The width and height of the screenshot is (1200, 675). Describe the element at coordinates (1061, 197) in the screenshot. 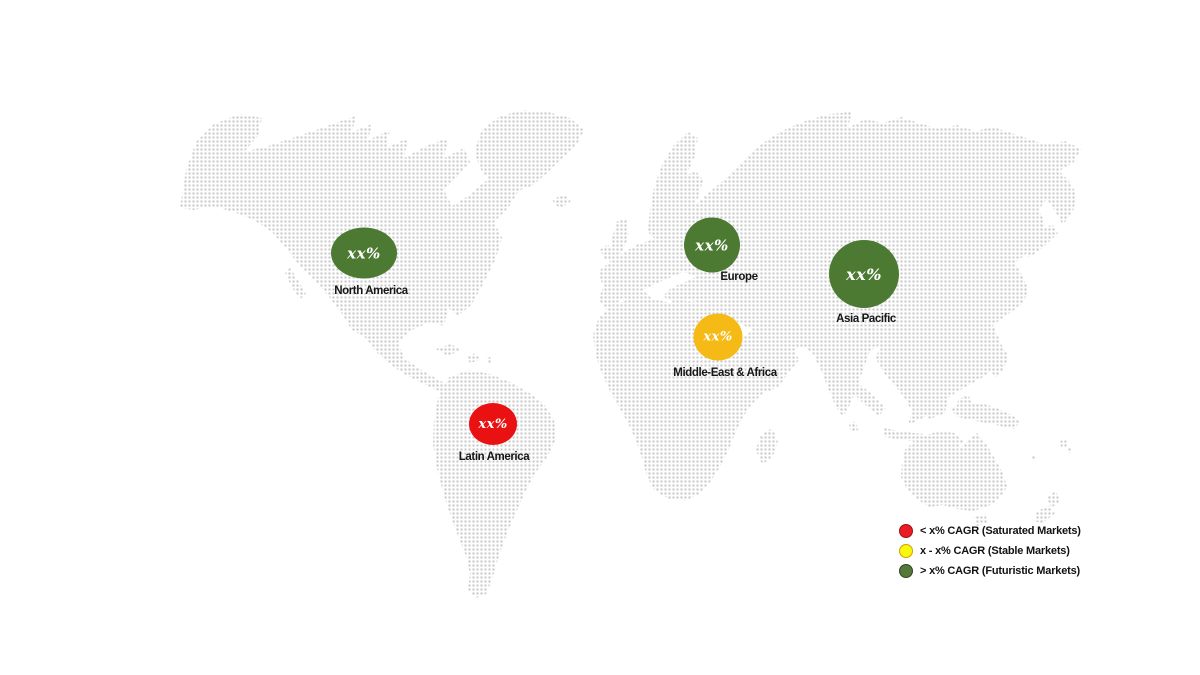

I see `landmass-sakhalin` at that location.